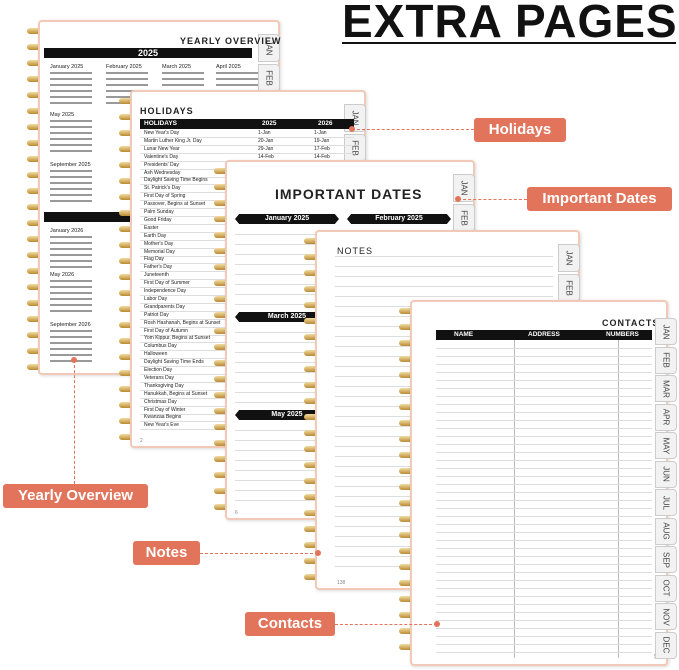 The width and height of the screenshot is (679, 670). What do you see at coordinates (67, 67) in the screenshot?
I see `month-name: January 2025` at bounding box center [67, 67].